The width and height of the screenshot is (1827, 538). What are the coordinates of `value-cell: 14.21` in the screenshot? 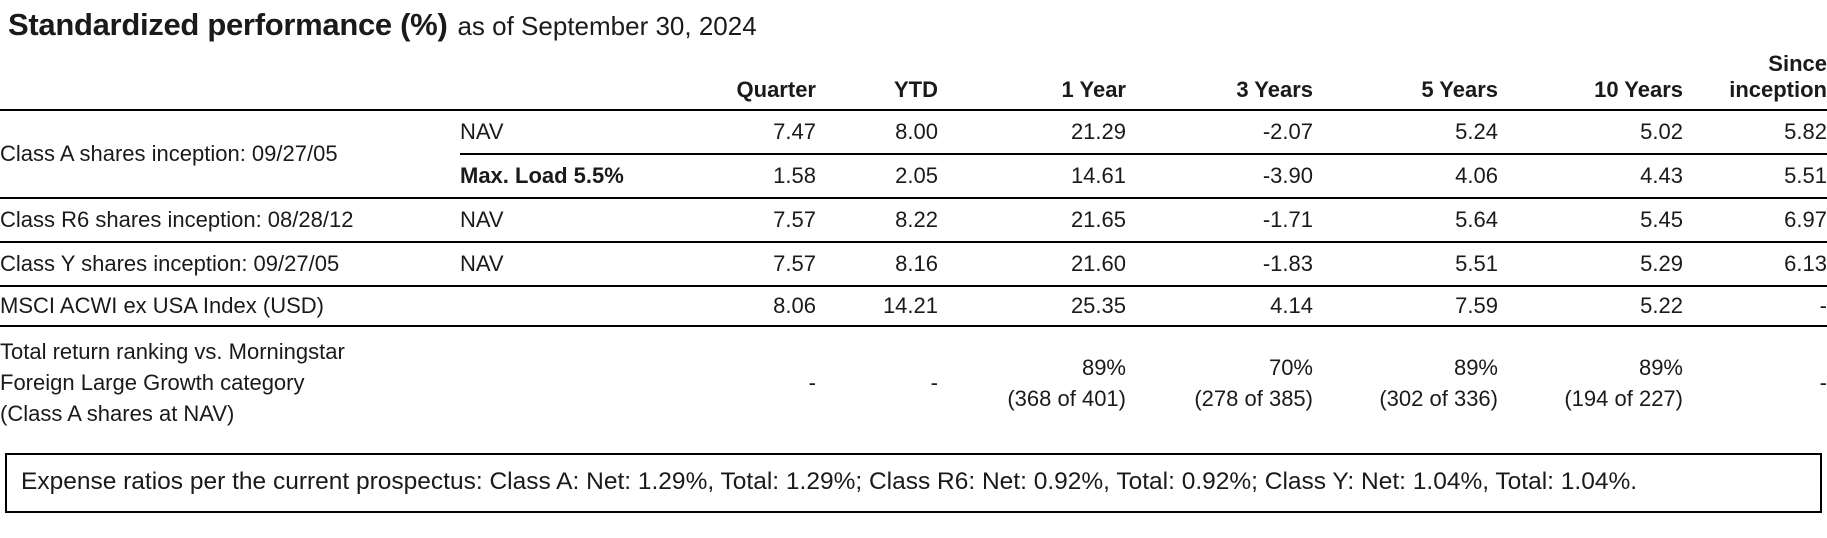 It's located at (877, 306).